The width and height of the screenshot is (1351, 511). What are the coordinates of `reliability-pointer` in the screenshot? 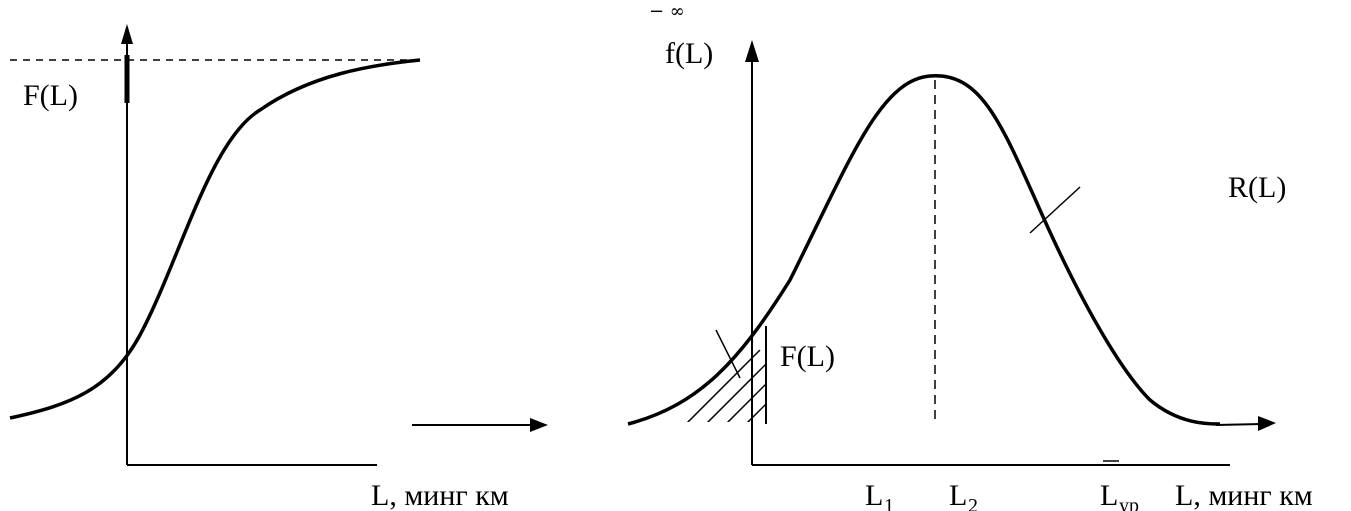 It's located at (1055, 210).